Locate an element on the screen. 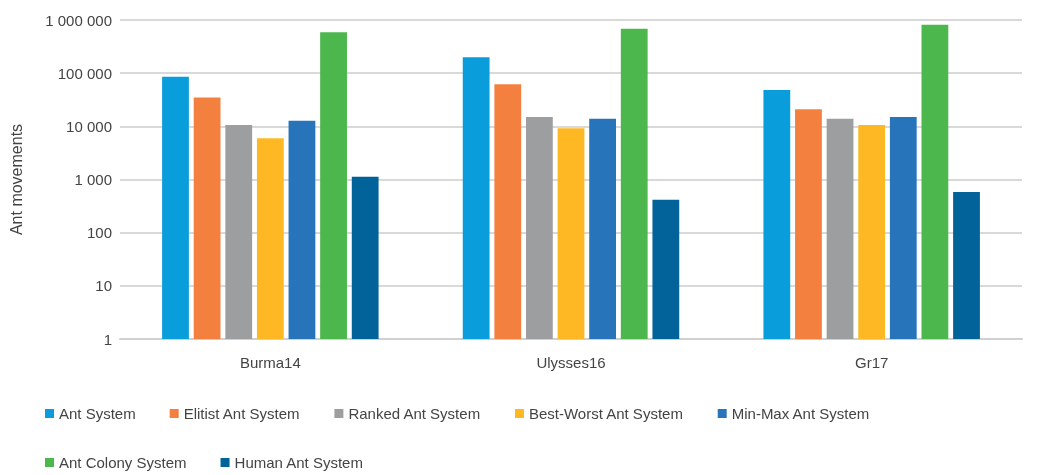  y-tick-label: 100 is located at coordinates (99, 233).